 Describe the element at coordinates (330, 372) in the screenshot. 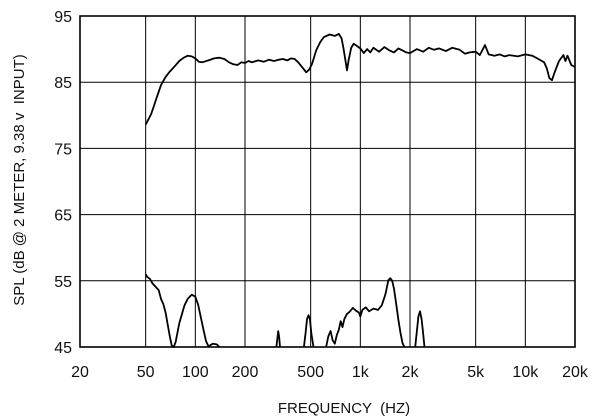

I see `x-tick-labels: 20 50 100 200 500 1k 2k 5k 10k 20k` at that location.